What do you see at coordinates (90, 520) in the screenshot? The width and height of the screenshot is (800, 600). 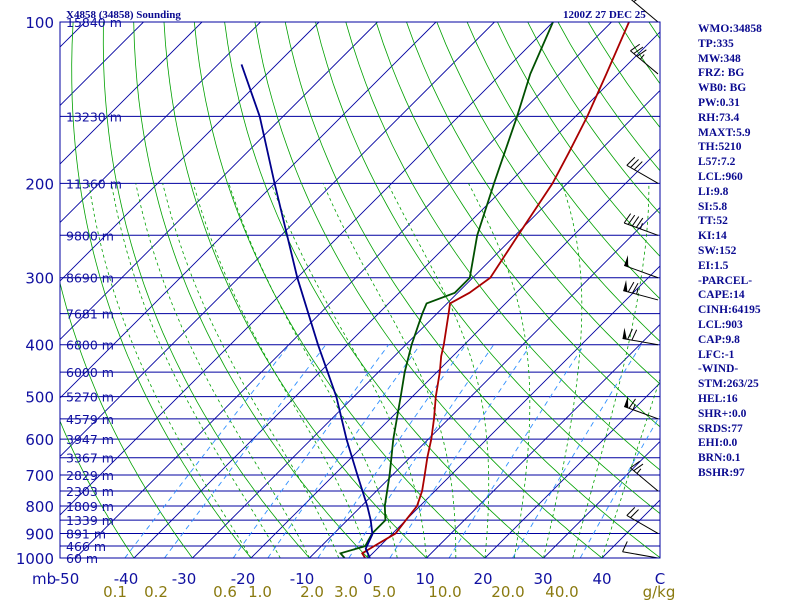 I see `height-label: 1339 m` at bounding box center [90, 520].